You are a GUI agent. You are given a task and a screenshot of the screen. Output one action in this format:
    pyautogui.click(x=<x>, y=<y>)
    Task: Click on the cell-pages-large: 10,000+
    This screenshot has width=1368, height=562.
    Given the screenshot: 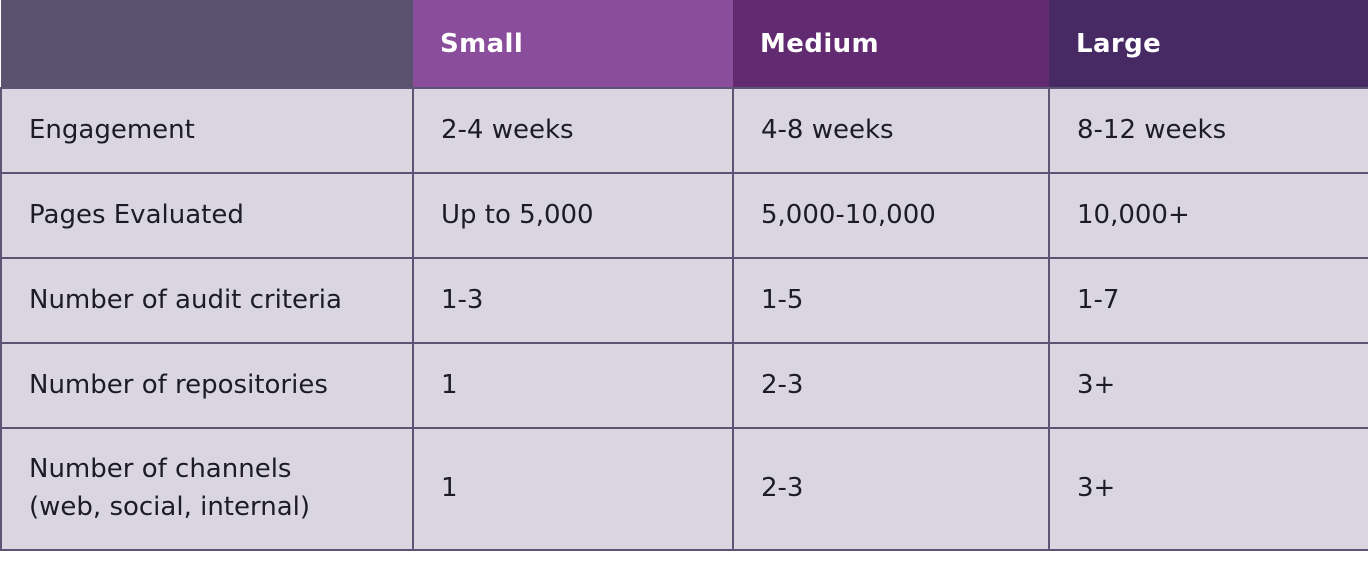 What is the action you would take?
    pyautogui.click(x=1208, y=215)
    